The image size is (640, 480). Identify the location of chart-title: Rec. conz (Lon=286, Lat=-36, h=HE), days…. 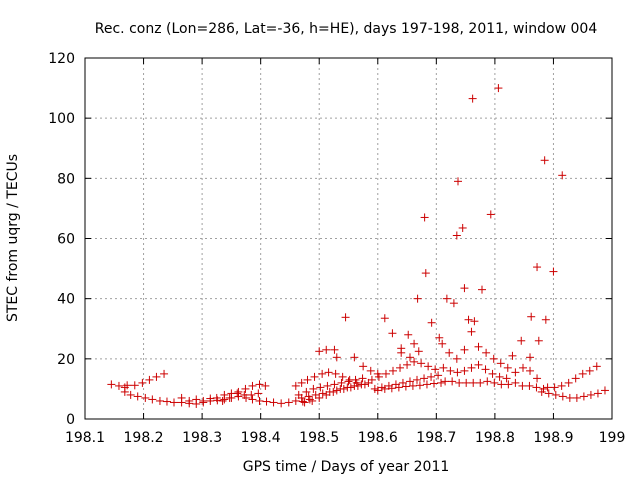
(346, 29).